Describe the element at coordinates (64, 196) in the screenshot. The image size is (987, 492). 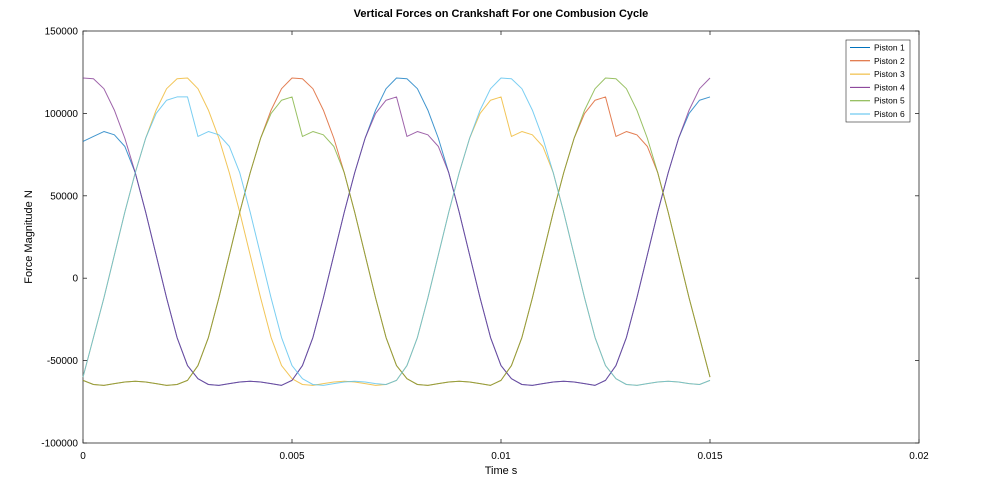
I see `y-tick-label: 50000` at that location.